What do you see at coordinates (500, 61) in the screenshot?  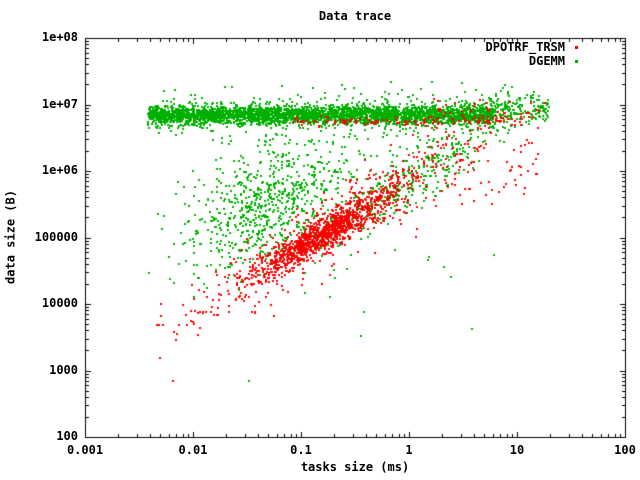 I see `legend-item-dgemm: DGEMM` at bounding box center [500, 61].